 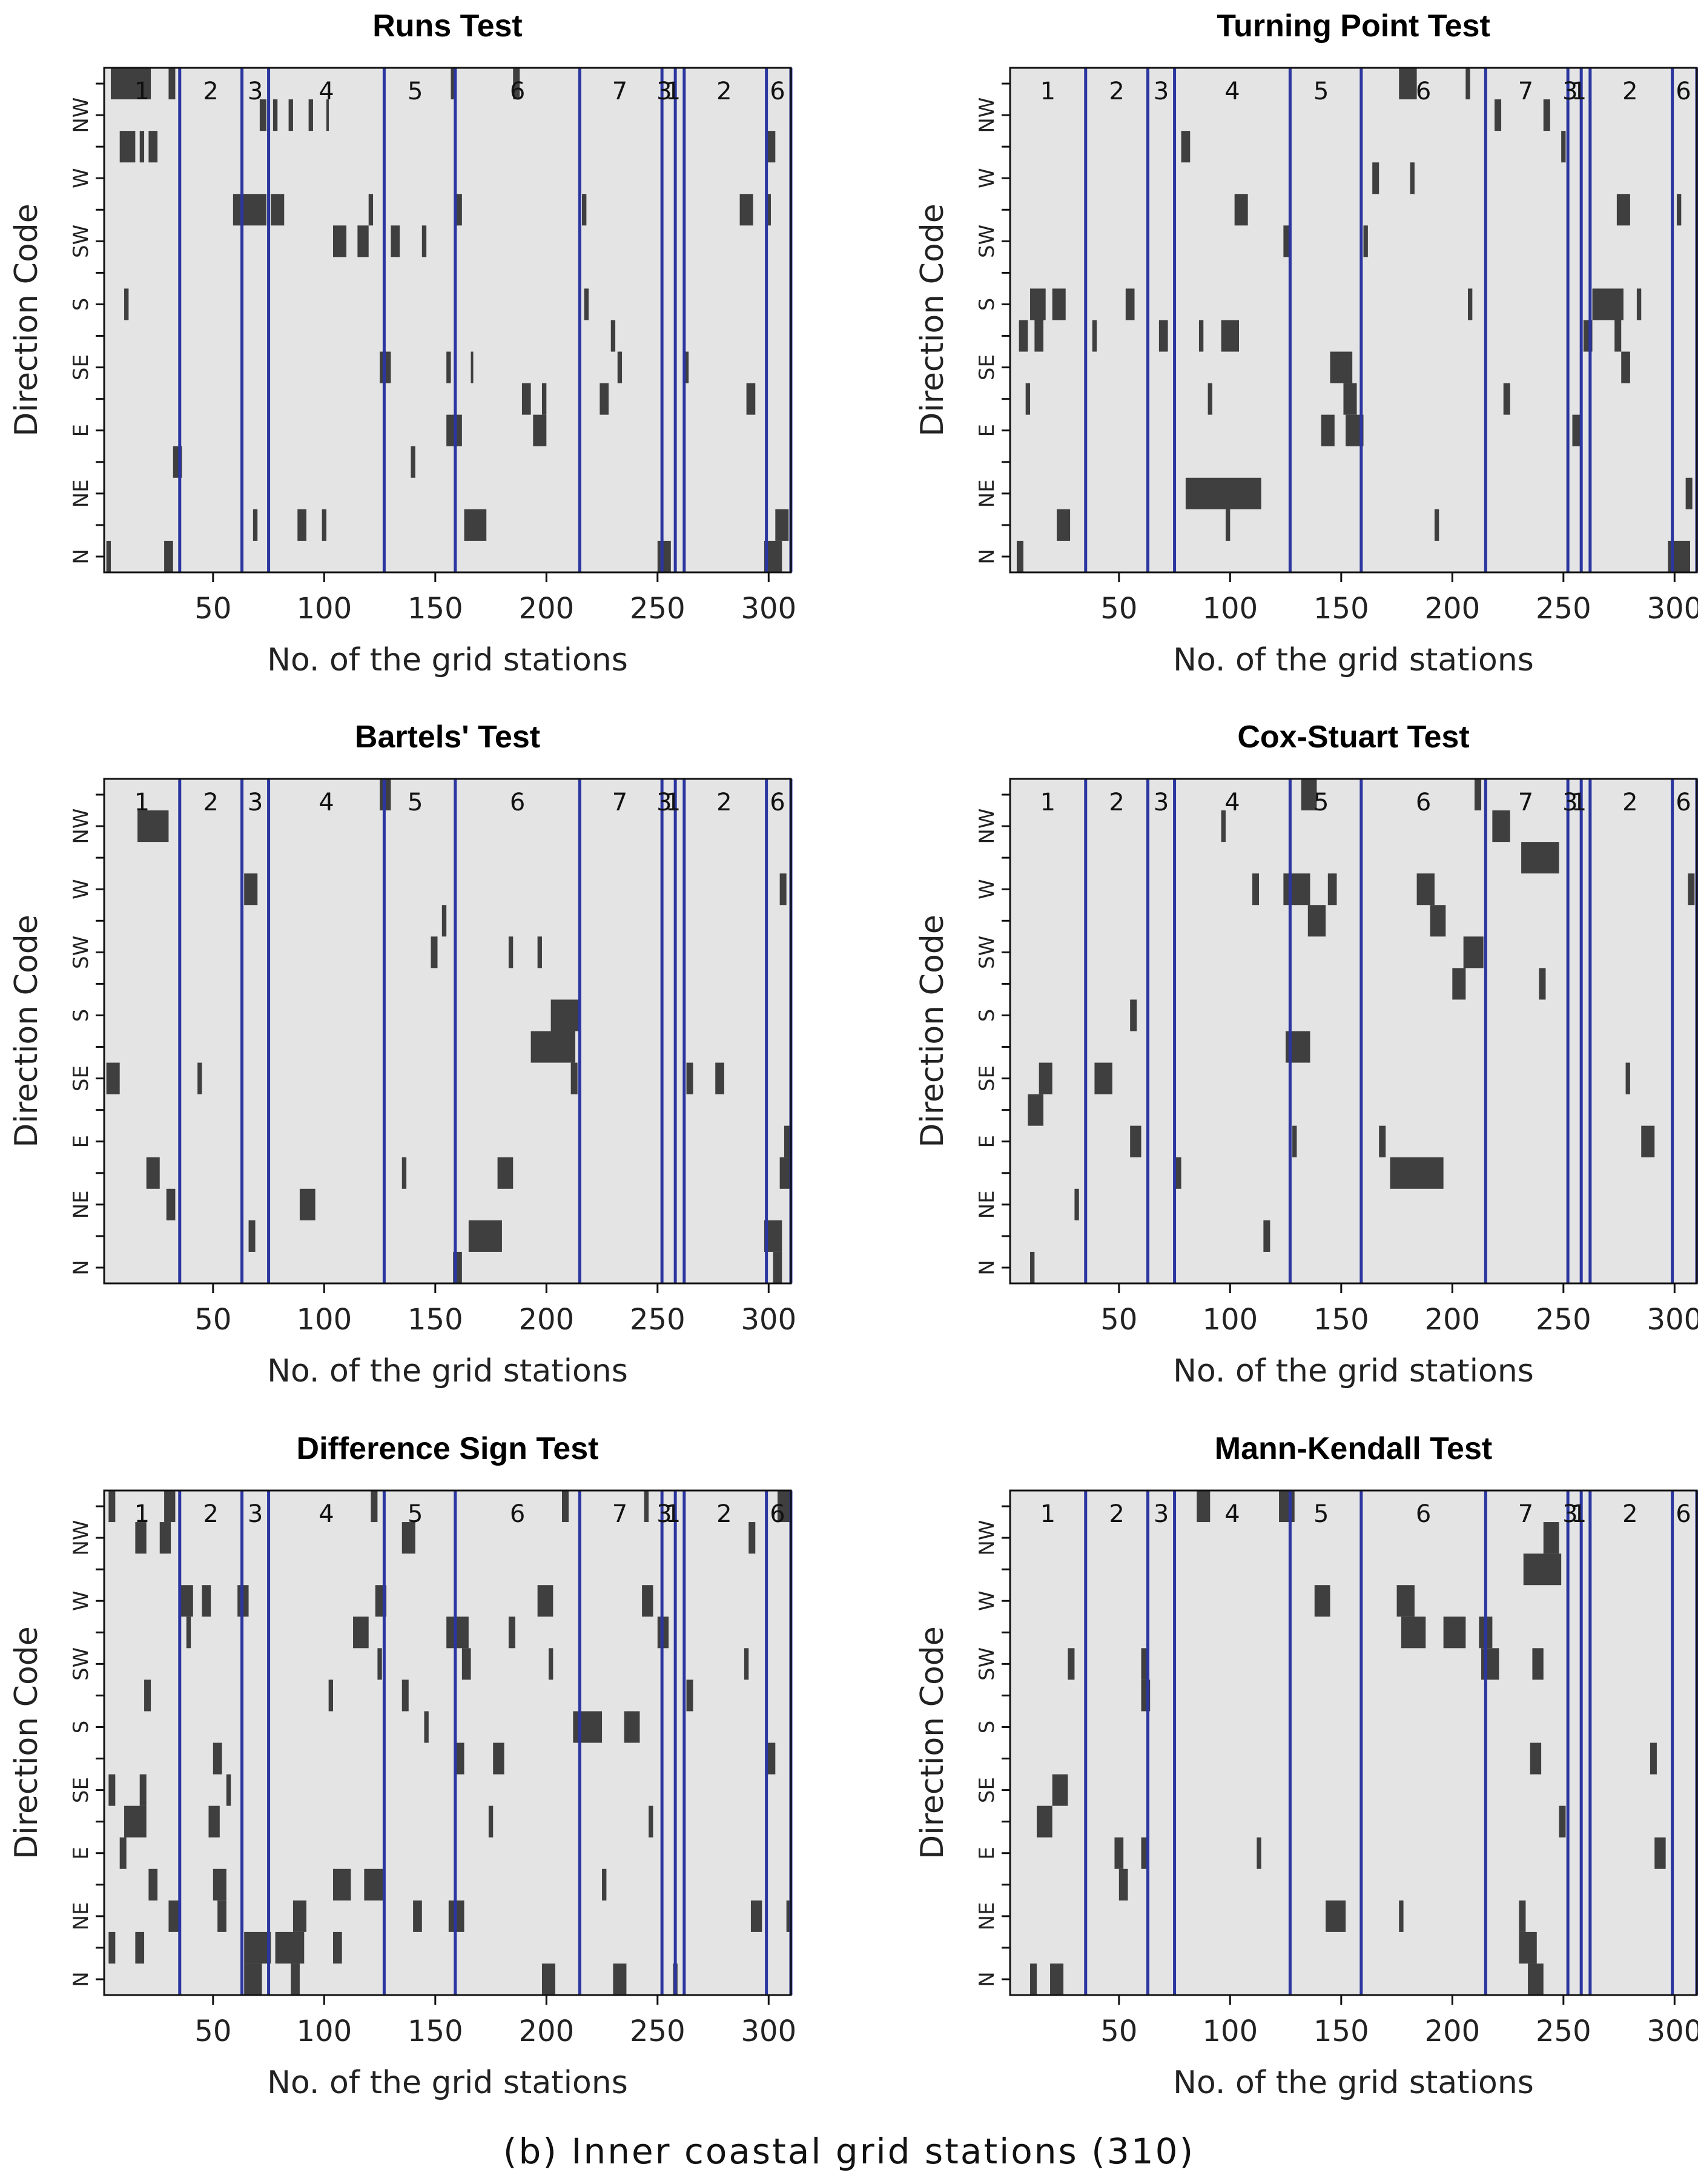 What do you see at coordinates (1353, 26) in the screenshot?
I see `panel-title: Turning Point Test` at bounding box center [1353, 26].